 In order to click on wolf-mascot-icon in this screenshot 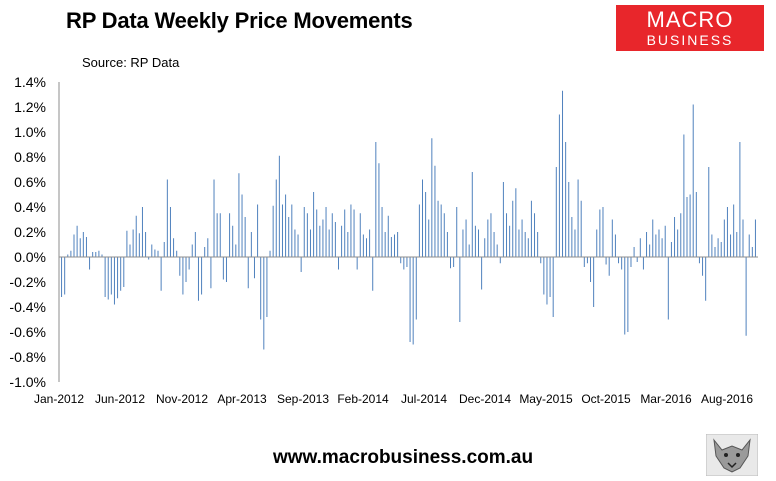, I will do `click(732, 455)`.